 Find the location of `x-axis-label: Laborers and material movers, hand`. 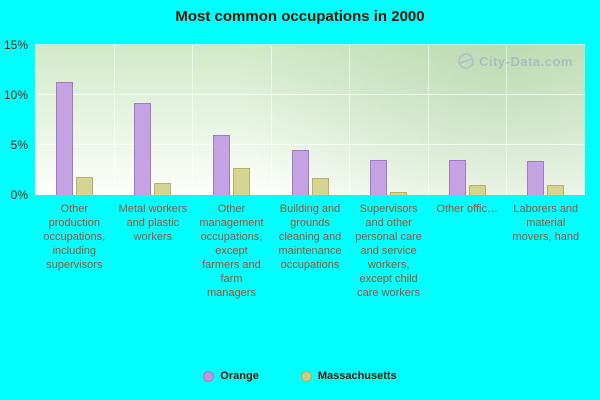

x-axis-label: Laborers and material movers, hand is located at coordinates (546, 223).